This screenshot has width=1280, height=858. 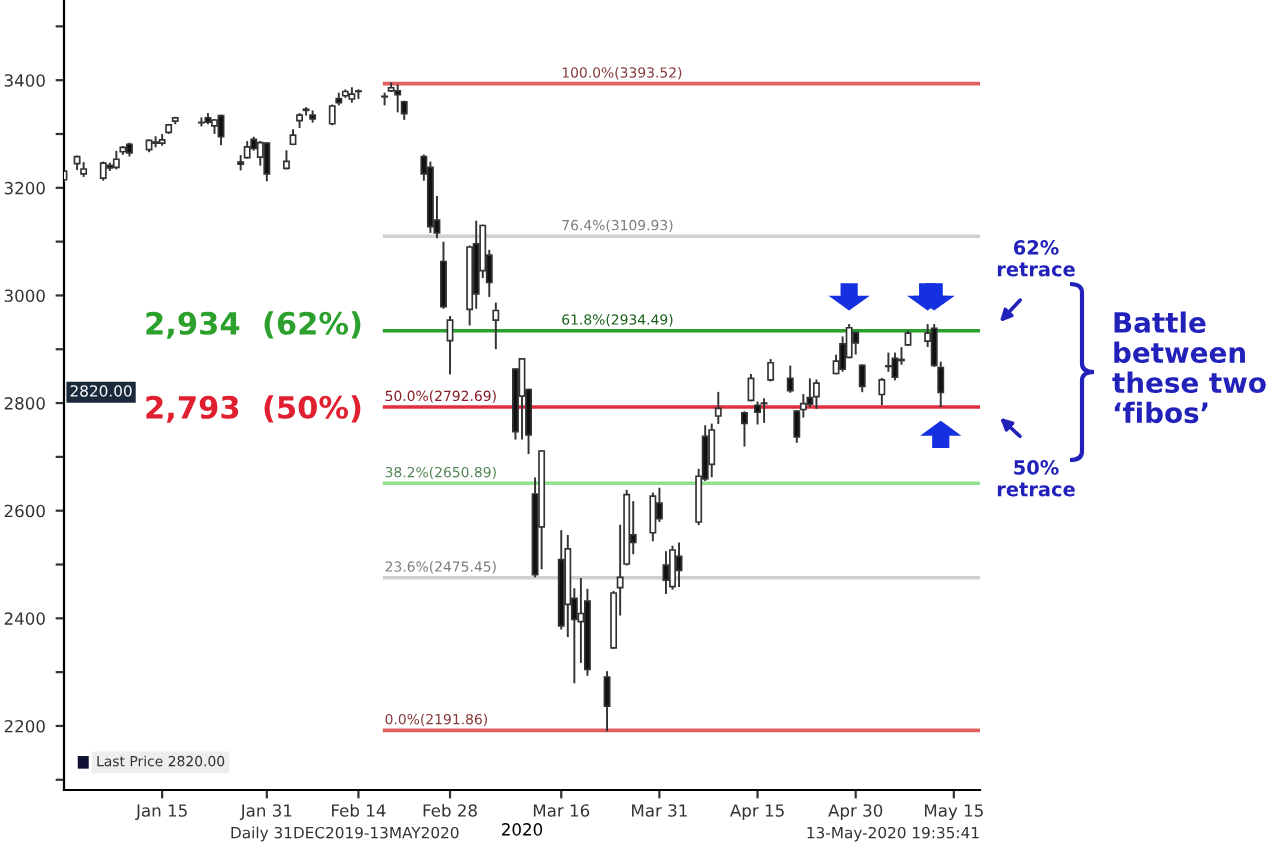 What do you see at coordinates (522, 829) in the screenshot?
I see `x-axis-title: 2020` at bounding box center [522, 829].